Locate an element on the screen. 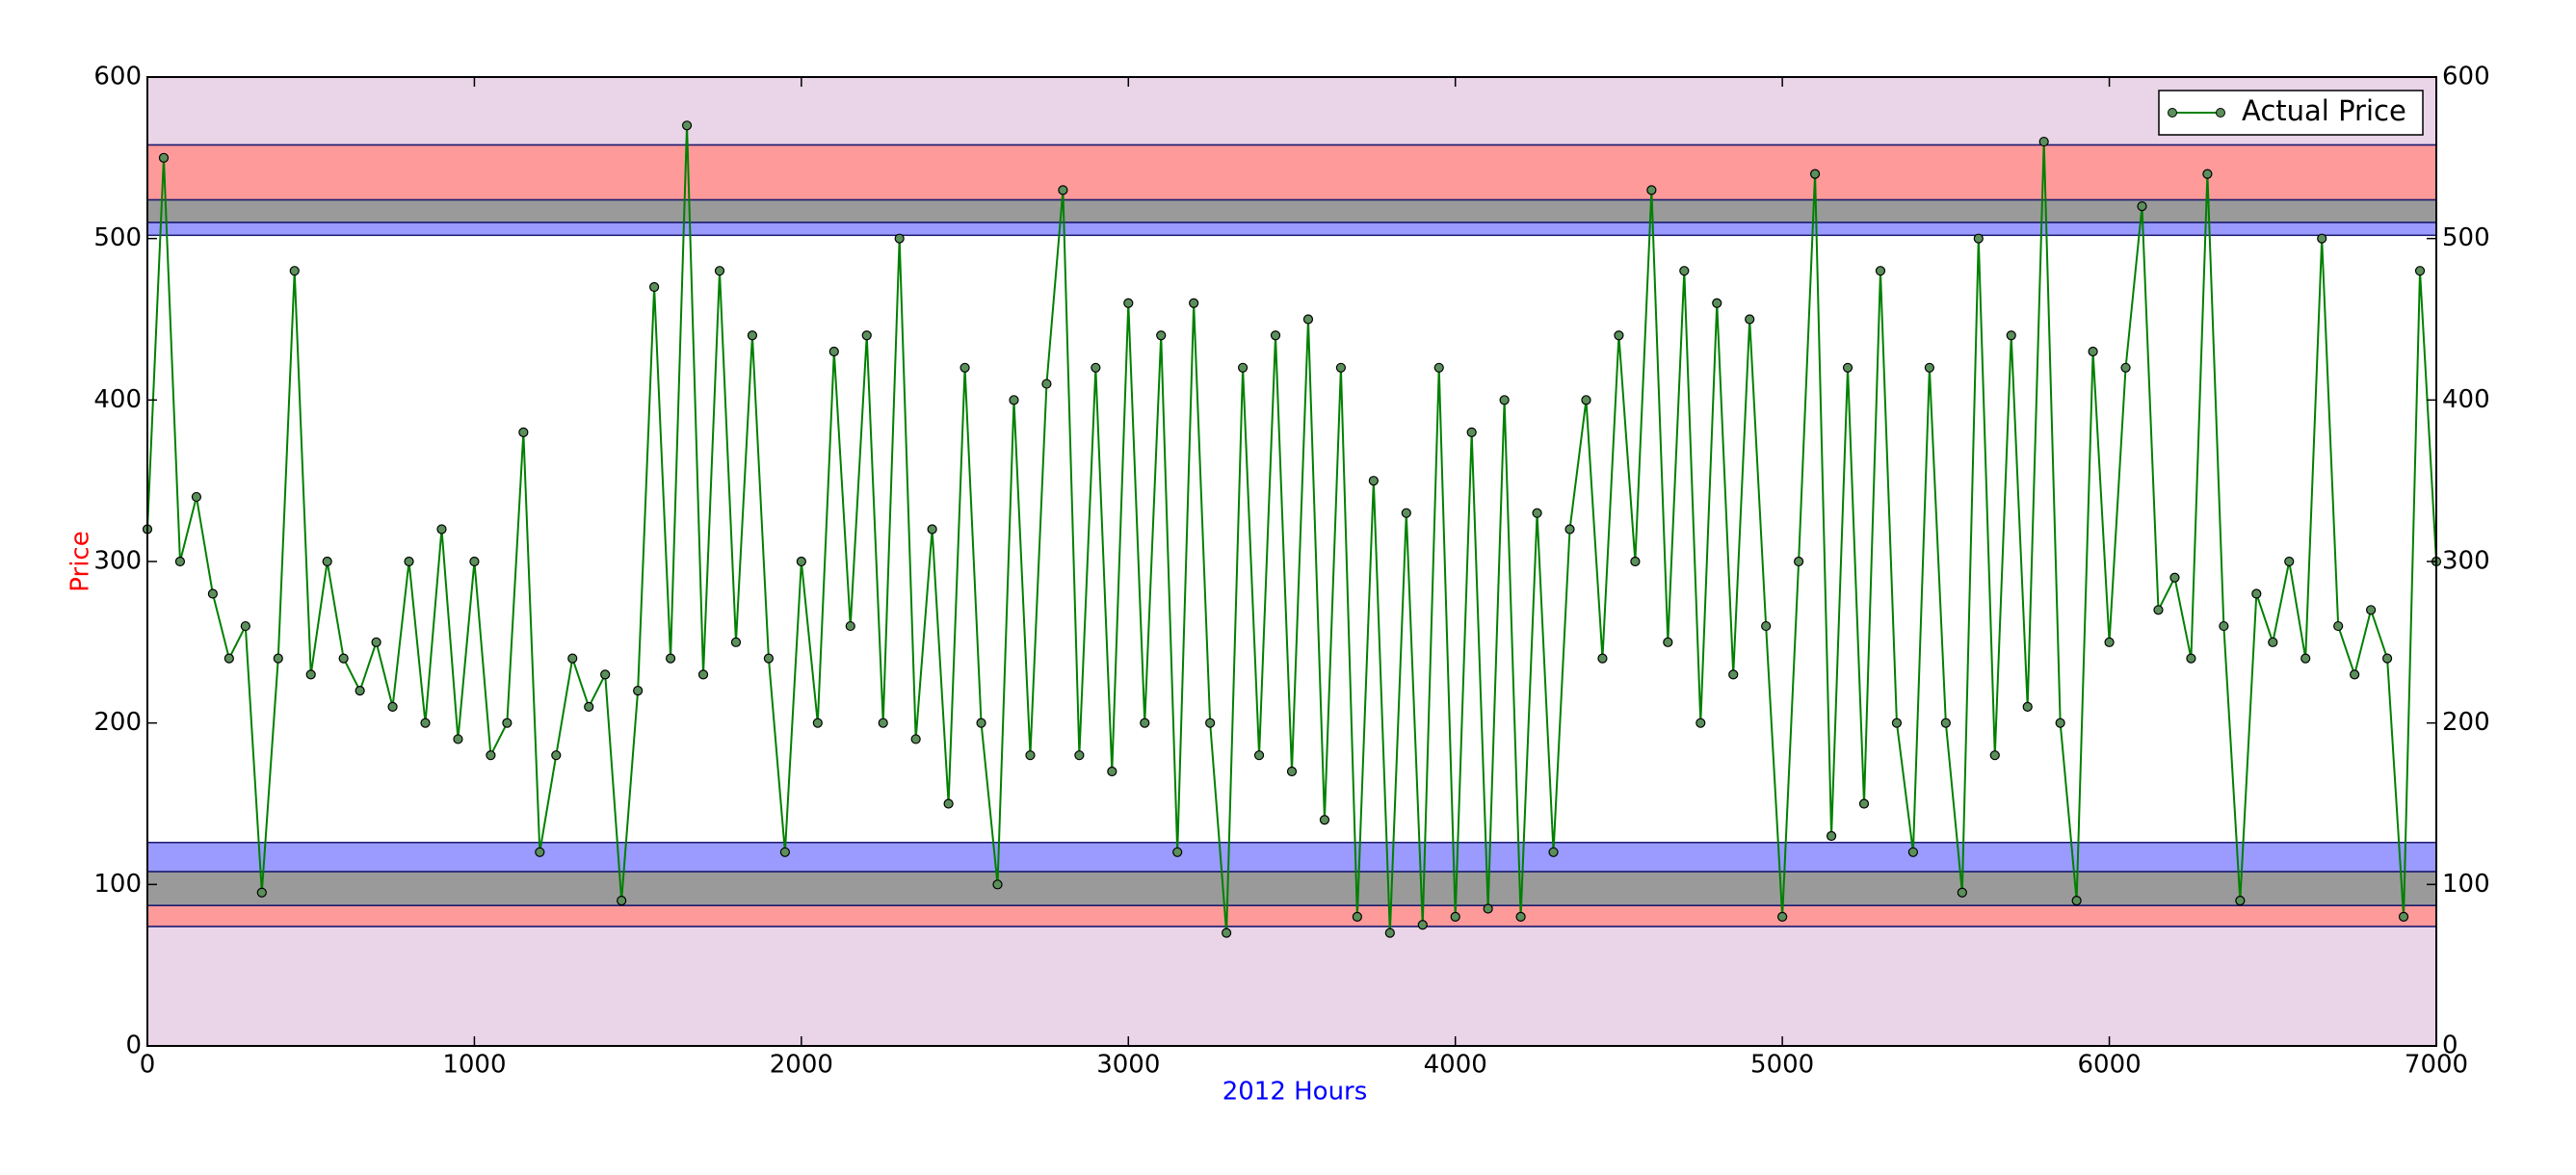 The image size is (2576, 1175). y-tick-label: 400 is located at coordinates (118, 399).